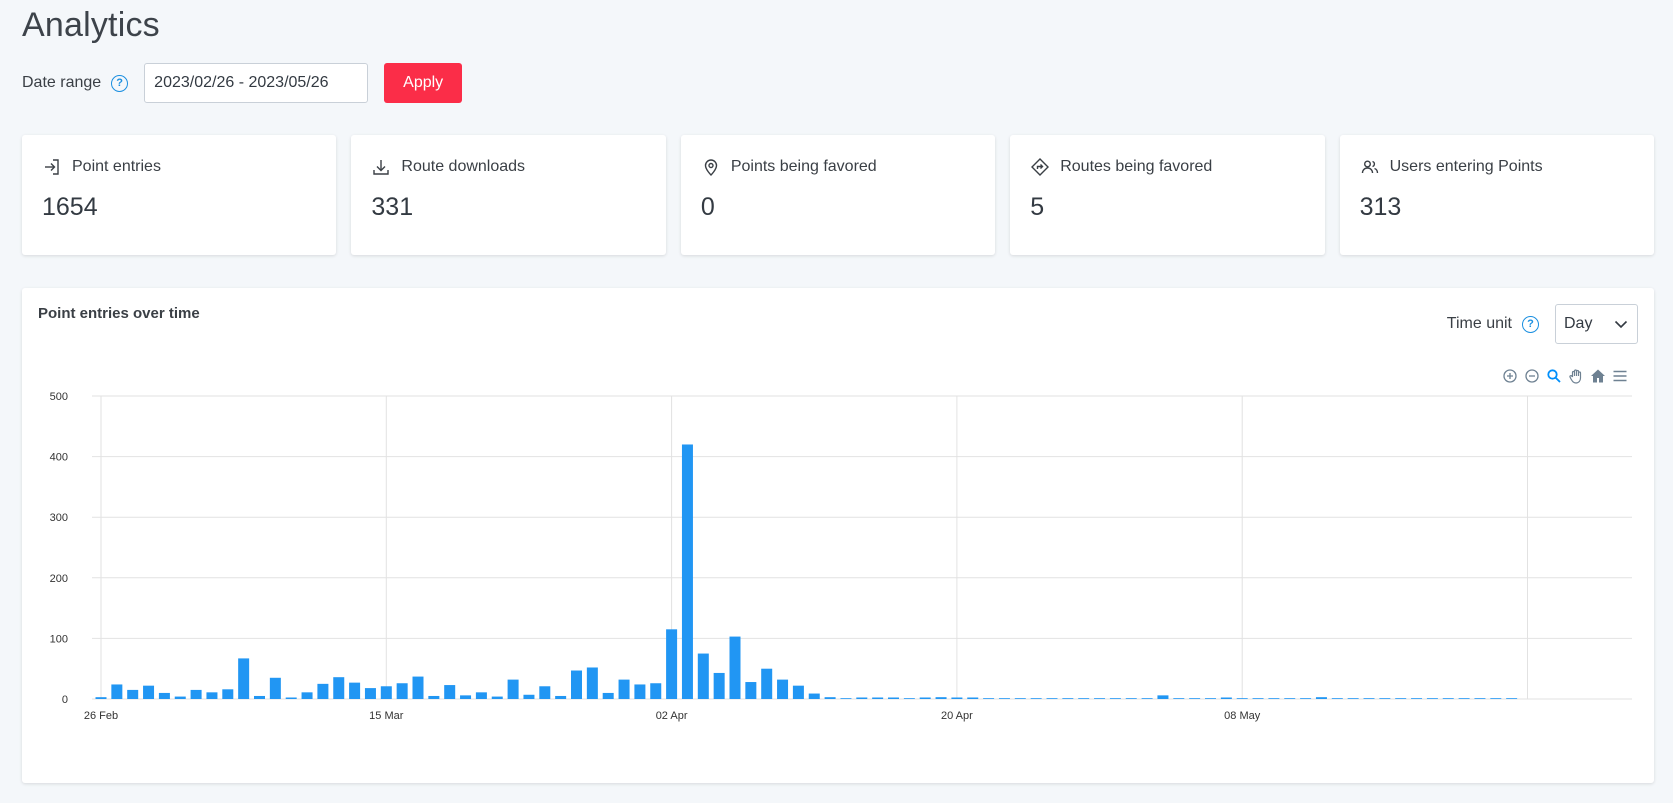 The height and width of the screenshot is (803, 1673). What do you see at coordinates (256, 83) in the screenshot?
I see `date-range-input` at bounding box center [256, 83].